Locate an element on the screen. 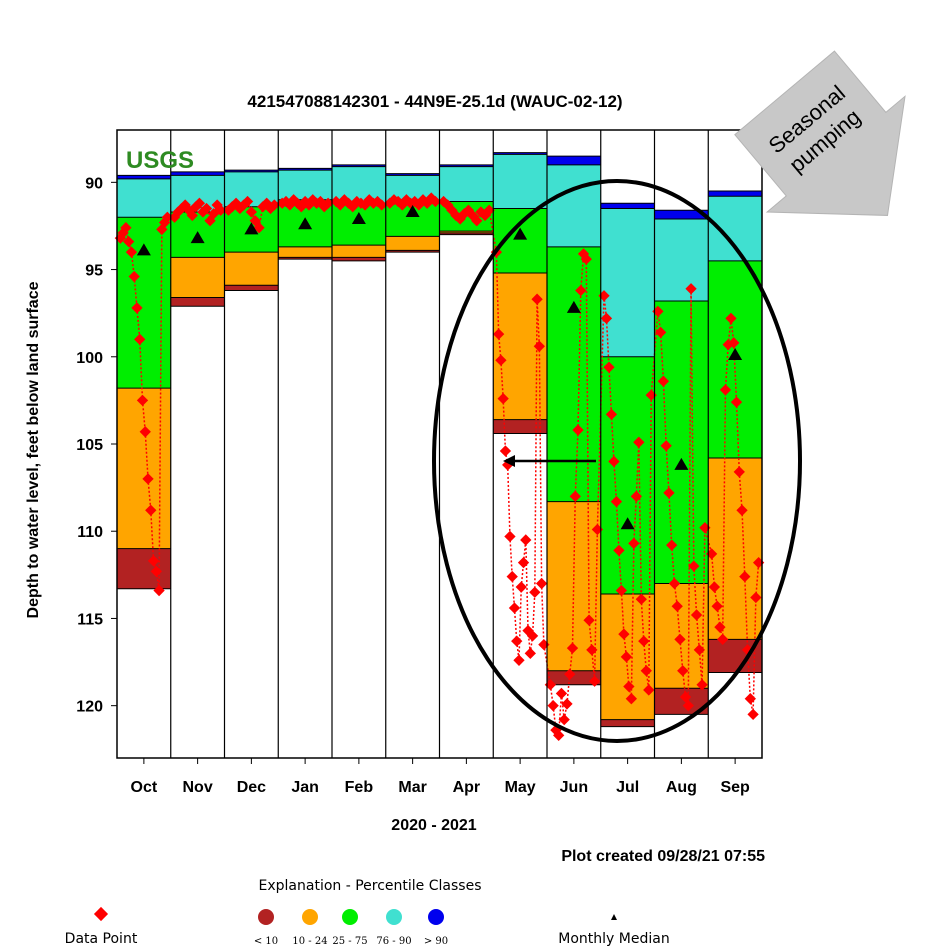 This screenshot has width=930, height=950. legend-title: Explanation - Percentile Classes is located at coordinates (370, 886).